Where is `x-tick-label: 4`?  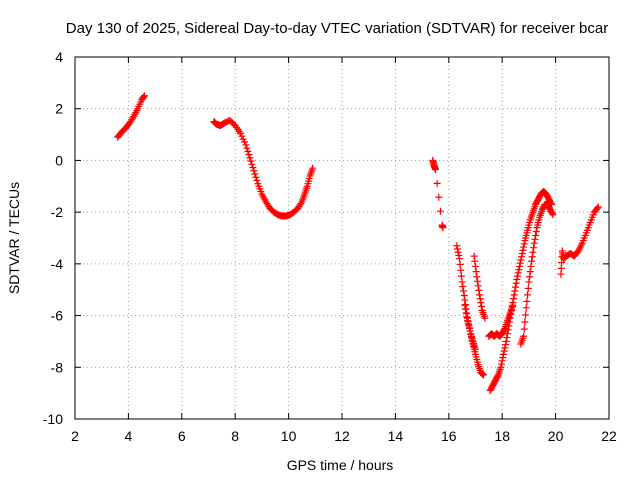
x-tick-label: 4 is located at coordinates (129, 436).